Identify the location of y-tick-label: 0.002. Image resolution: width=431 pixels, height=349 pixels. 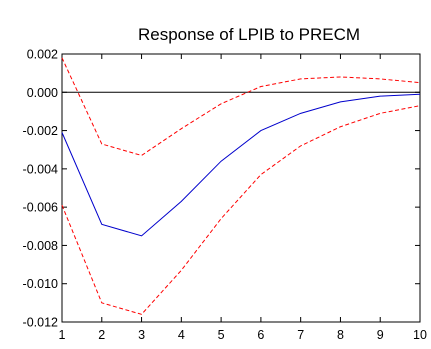
(42, 55).